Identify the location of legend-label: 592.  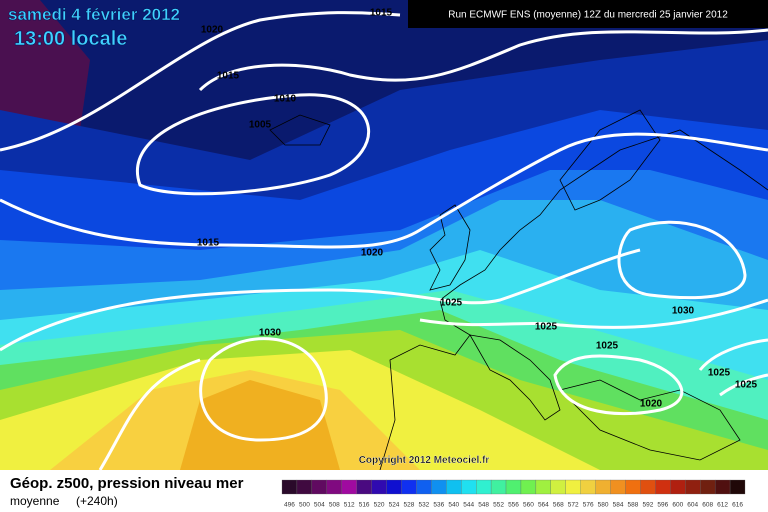
(647, 505).